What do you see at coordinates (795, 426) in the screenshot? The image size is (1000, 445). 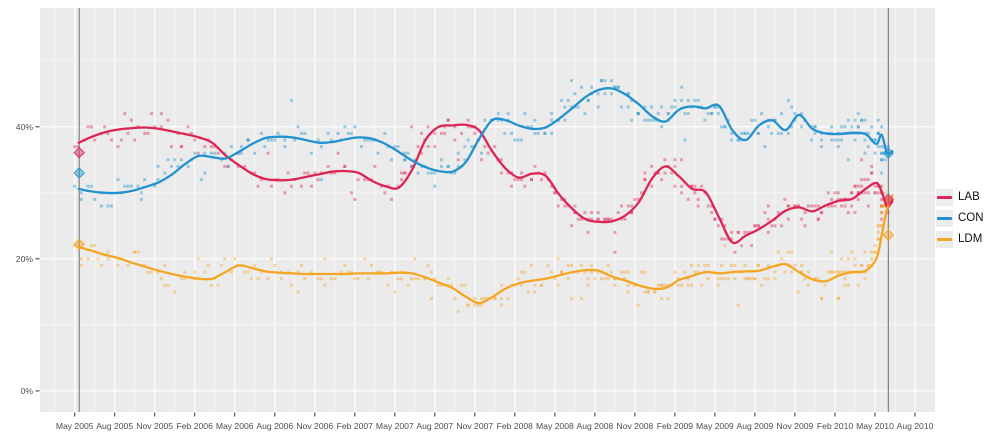 I see `x-tick-label: Nov 2009` at bounding box center [795, 426].